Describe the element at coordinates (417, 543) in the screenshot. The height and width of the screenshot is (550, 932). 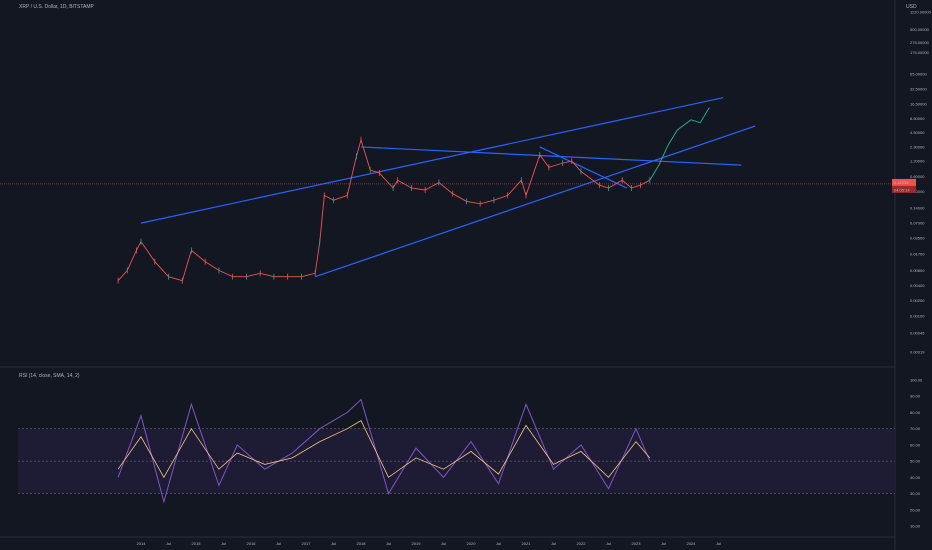
I see `x-tick-label: 2019` at that location.